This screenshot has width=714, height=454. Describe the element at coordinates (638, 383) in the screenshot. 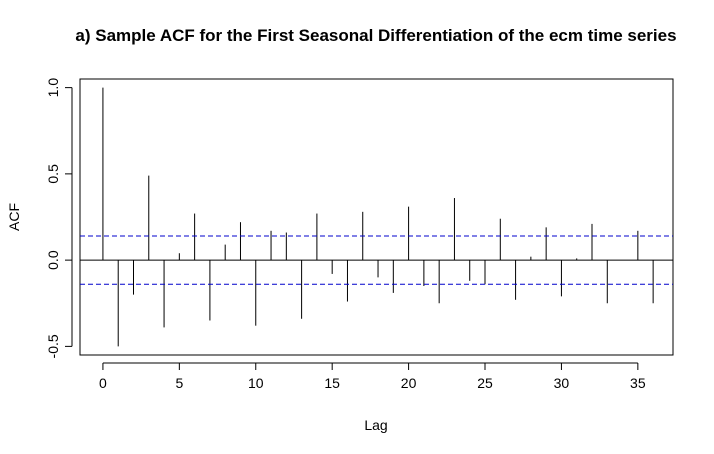

I see `x-tick-label: 35` at that location.